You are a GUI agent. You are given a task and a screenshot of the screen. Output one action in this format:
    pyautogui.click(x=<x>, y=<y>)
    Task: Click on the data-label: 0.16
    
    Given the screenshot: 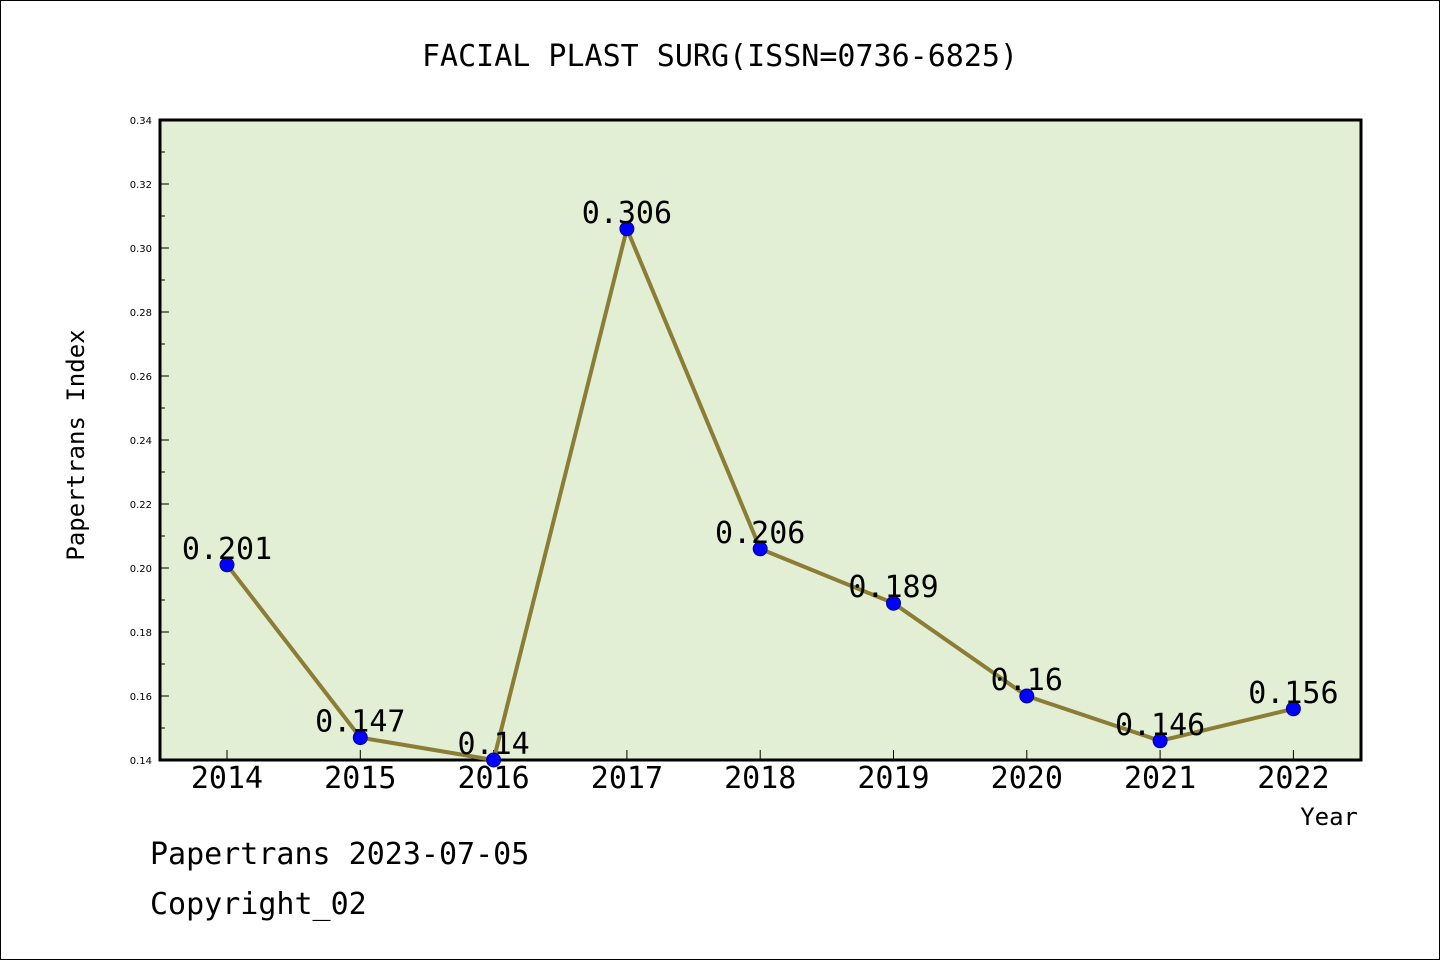 What is the action you would take?
    pyautogui.click(x=1027, y=680)
    